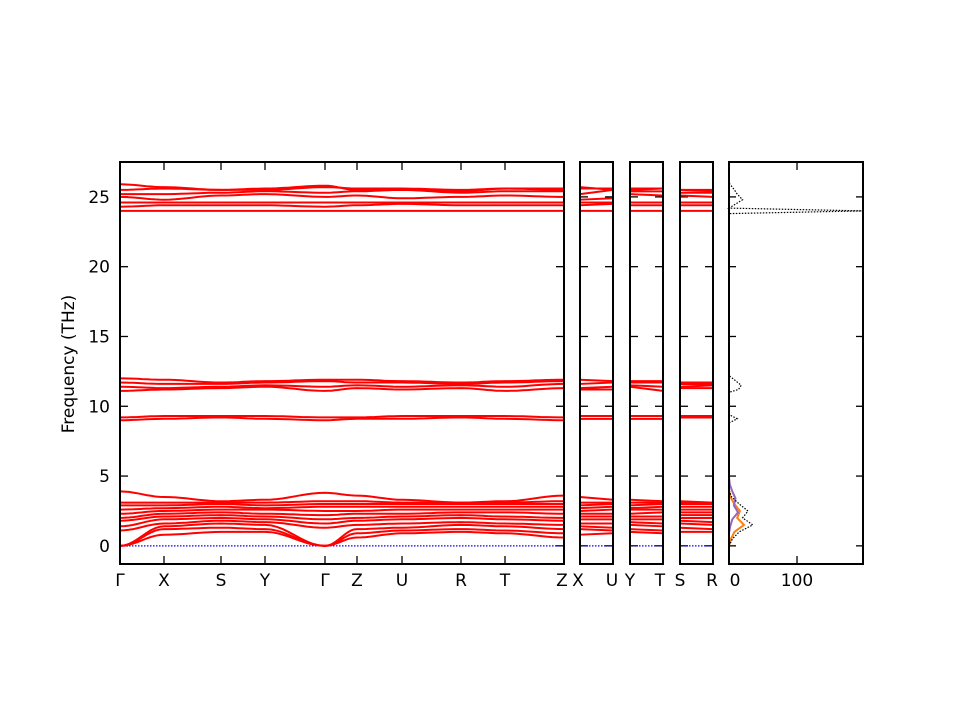  Describe the element at coordinates (797, 581) in the screenshot. I see `dos-x-tick-label: 100` at that location.